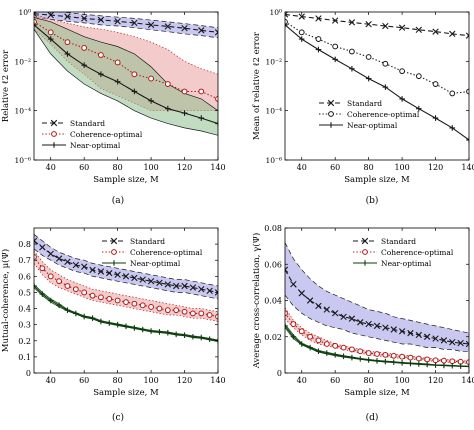 This screenshot has width=474, height=430. Describe the element at coordinates (369, 114) in the screenshot. I see `legend: Standard Coherence-optimal Near-optimal` at that location.